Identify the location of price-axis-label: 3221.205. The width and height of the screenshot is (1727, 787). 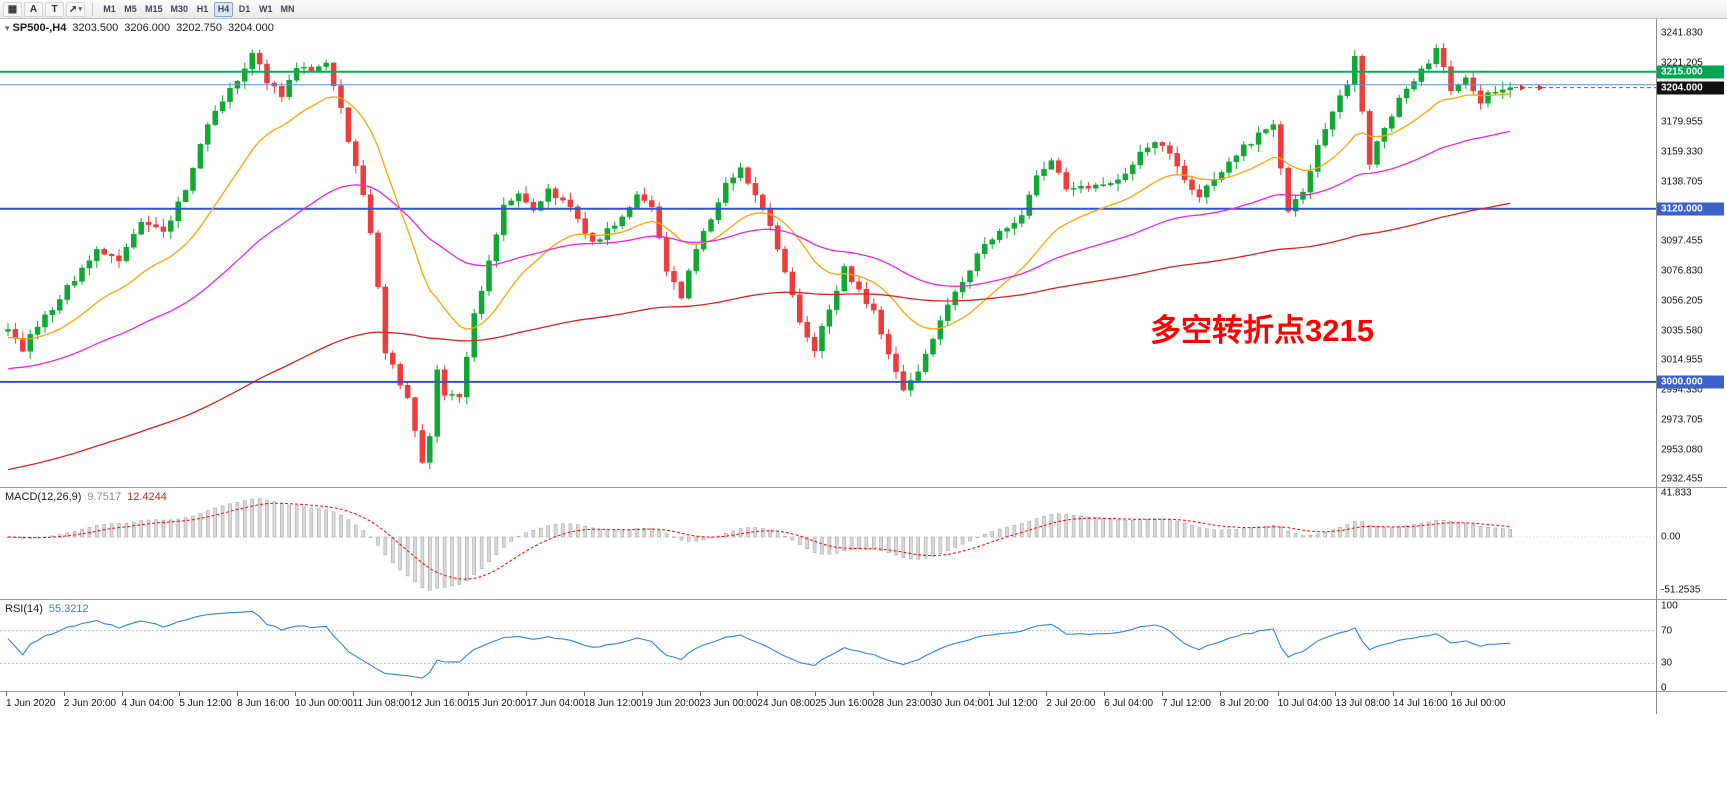
(1682, 63).